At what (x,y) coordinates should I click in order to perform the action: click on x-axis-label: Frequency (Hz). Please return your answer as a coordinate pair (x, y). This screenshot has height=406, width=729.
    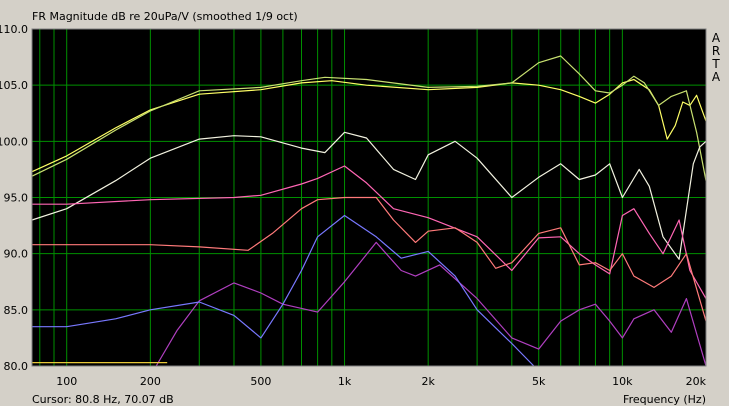
    Looking at the image, I should click on (664, 399).